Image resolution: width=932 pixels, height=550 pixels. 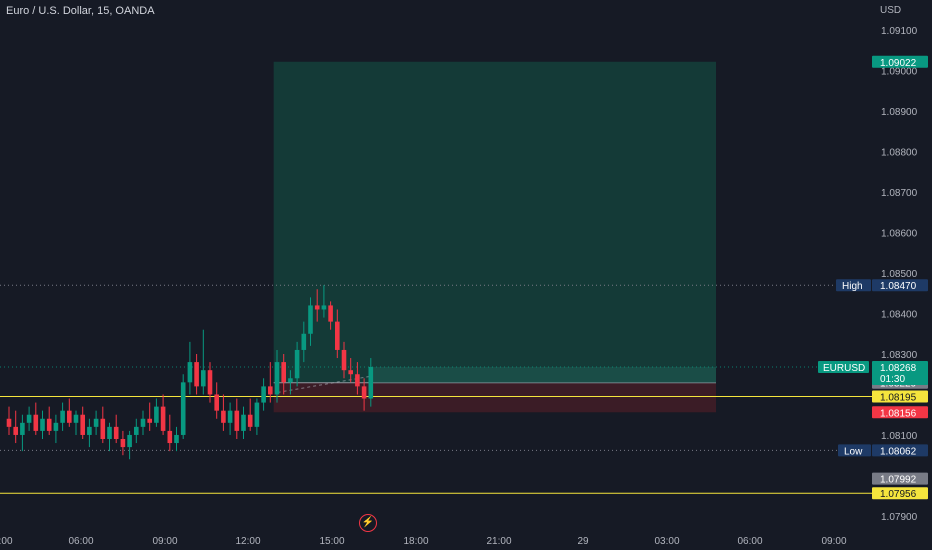 I want to click on y-tick-label: 1.08900, so click(x=899, y=112).